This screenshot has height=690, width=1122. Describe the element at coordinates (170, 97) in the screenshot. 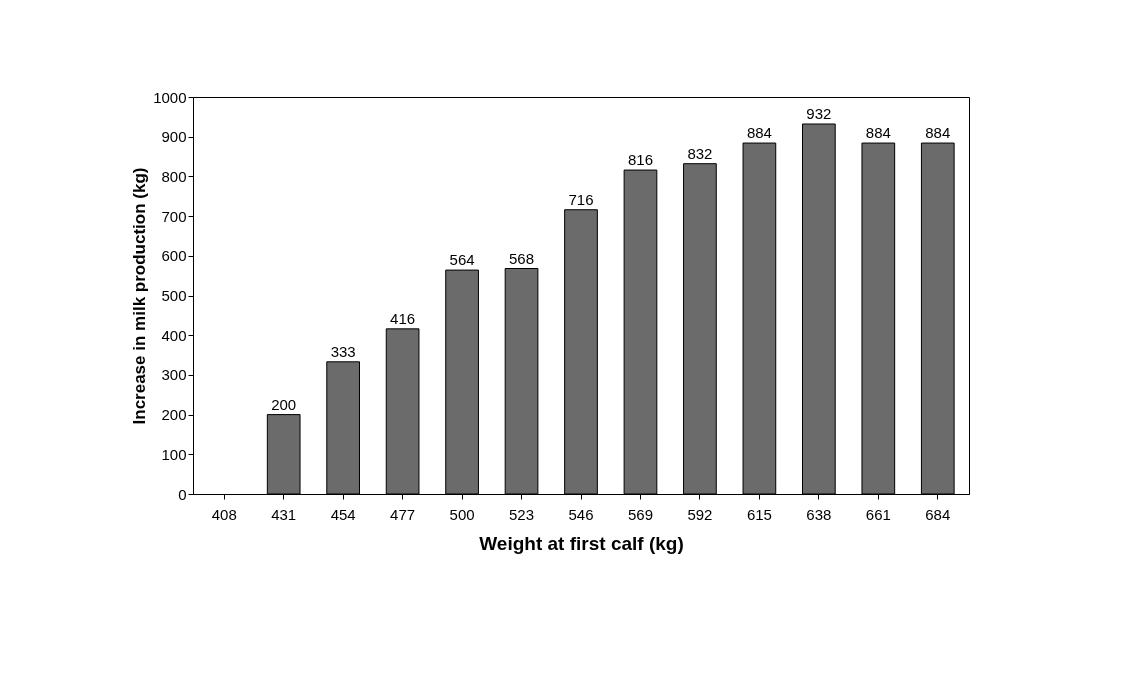

I see `y-tick-label: 1000` at that location.